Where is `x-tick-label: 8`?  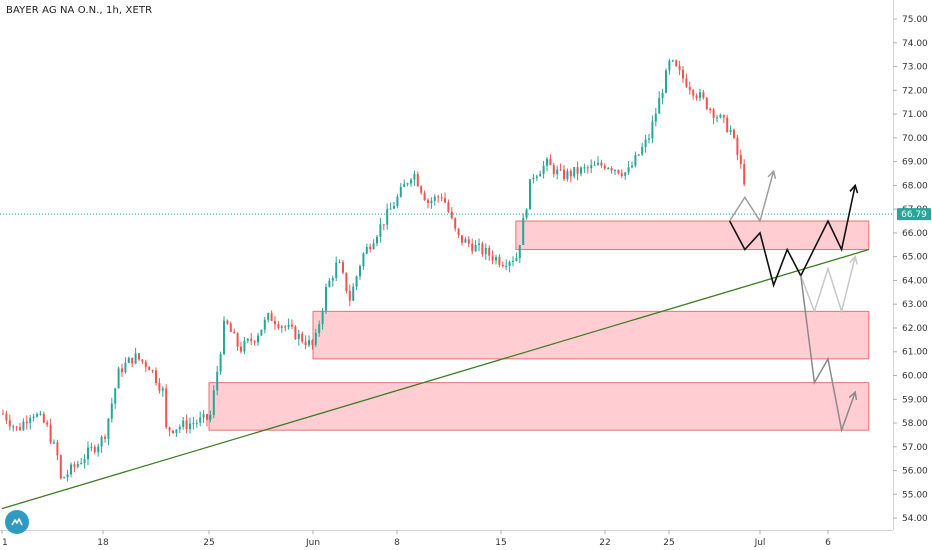
x-tick-label: 8 is located at coordinates (397, 543).